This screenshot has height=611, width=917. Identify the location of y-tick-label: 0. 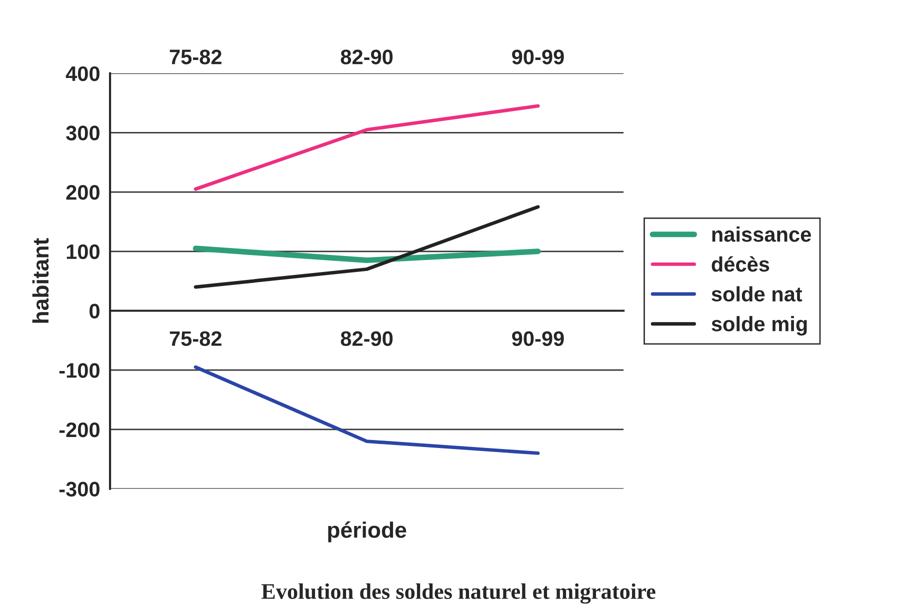
(95, 311).